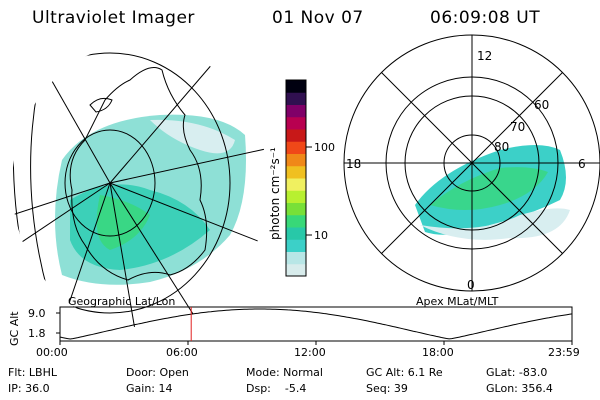 Image resolution: width=600 pixels, height=400 pixels. What do you see at coordinates (501, 147) in the screenshot?
I see `mlat-label-80: 80` at bounding box center [501, 147].